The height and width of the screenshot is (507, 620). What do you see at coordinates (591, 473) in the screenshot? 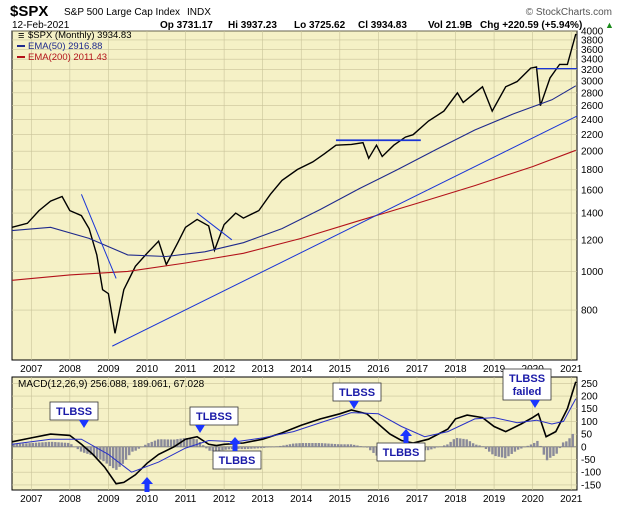
I see `macd-tick-label: -100` at bounding box center [591, 473].